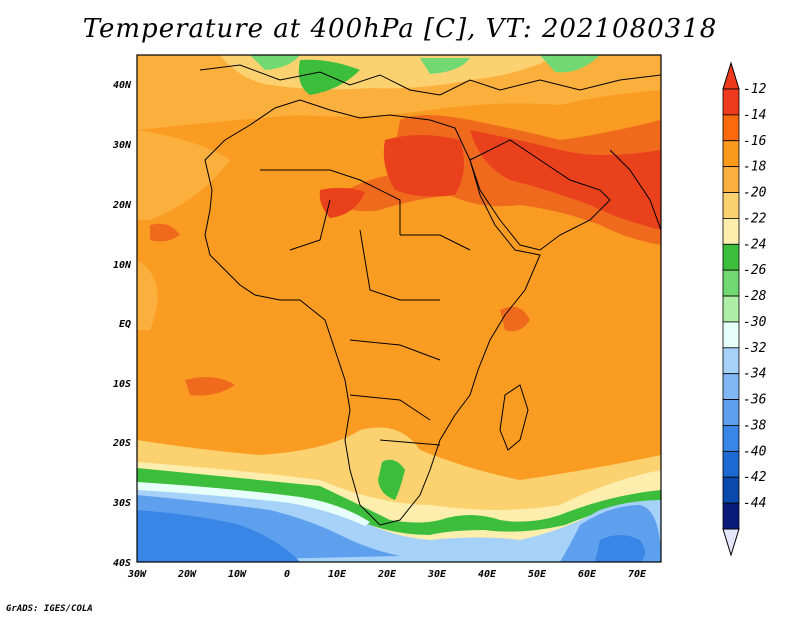 Image resolution: width=800 pixels, height=618 pixels. Describe the element at coordinates (122, 205) in the screenshot. I see `y-tick: 20N` at that location.